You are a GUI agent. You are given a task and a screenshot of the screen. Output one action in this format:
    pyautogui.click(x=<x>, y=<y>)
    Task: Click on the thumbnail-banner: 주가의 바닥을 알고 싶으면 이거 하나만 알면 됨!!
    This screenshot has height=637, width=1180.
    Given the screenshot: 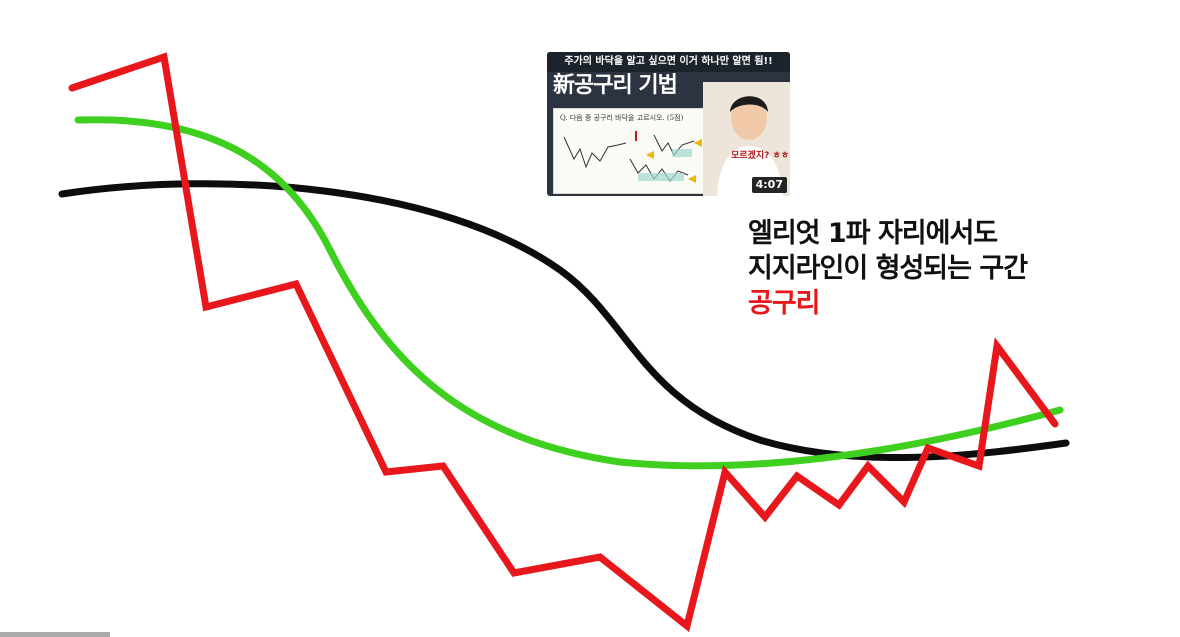 What is the action you would take?
    pyautogui.click(x=668, y=62)
    